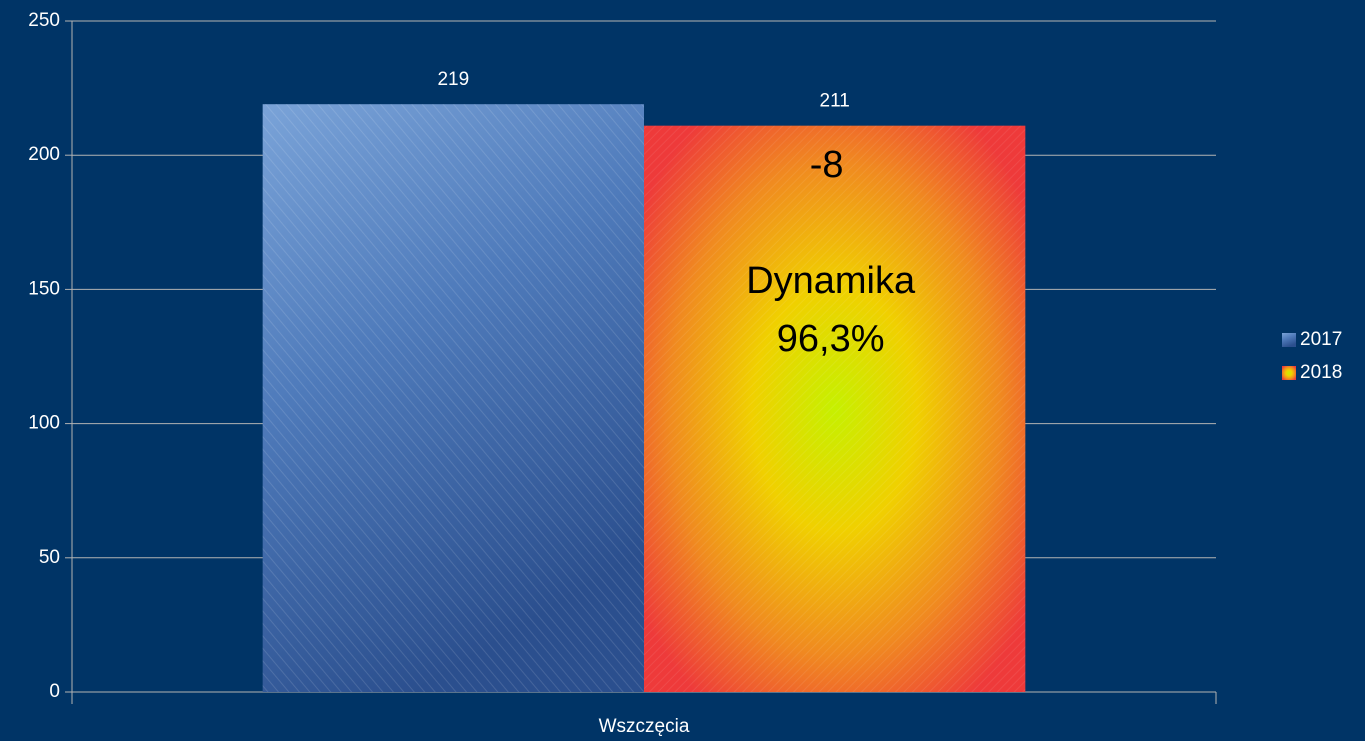  What do you see at coordinates (44, 423) in the screenshot?
I see `y-tick-label: 100` at bounding box center [44, 423].